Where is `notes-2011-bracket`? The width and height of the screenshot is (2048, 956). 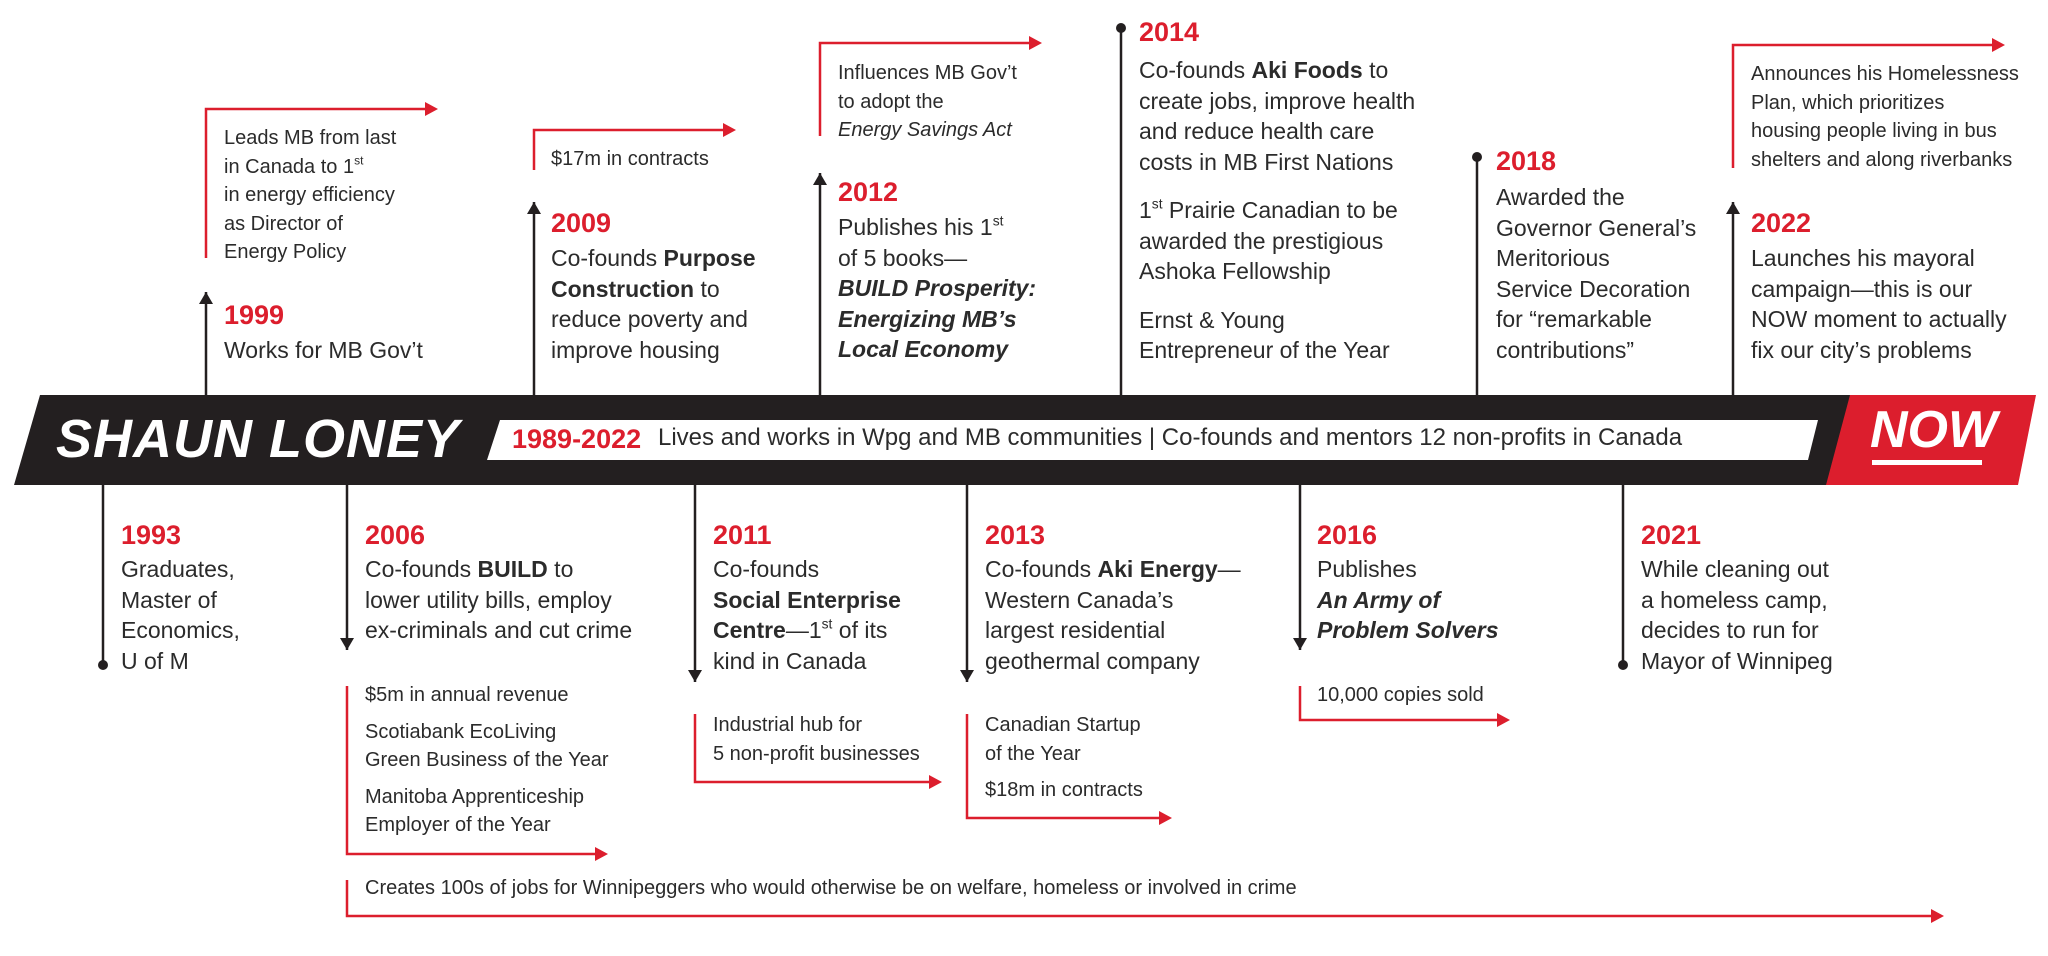
notes-2011-bracket is located at coordinates (811, 749).